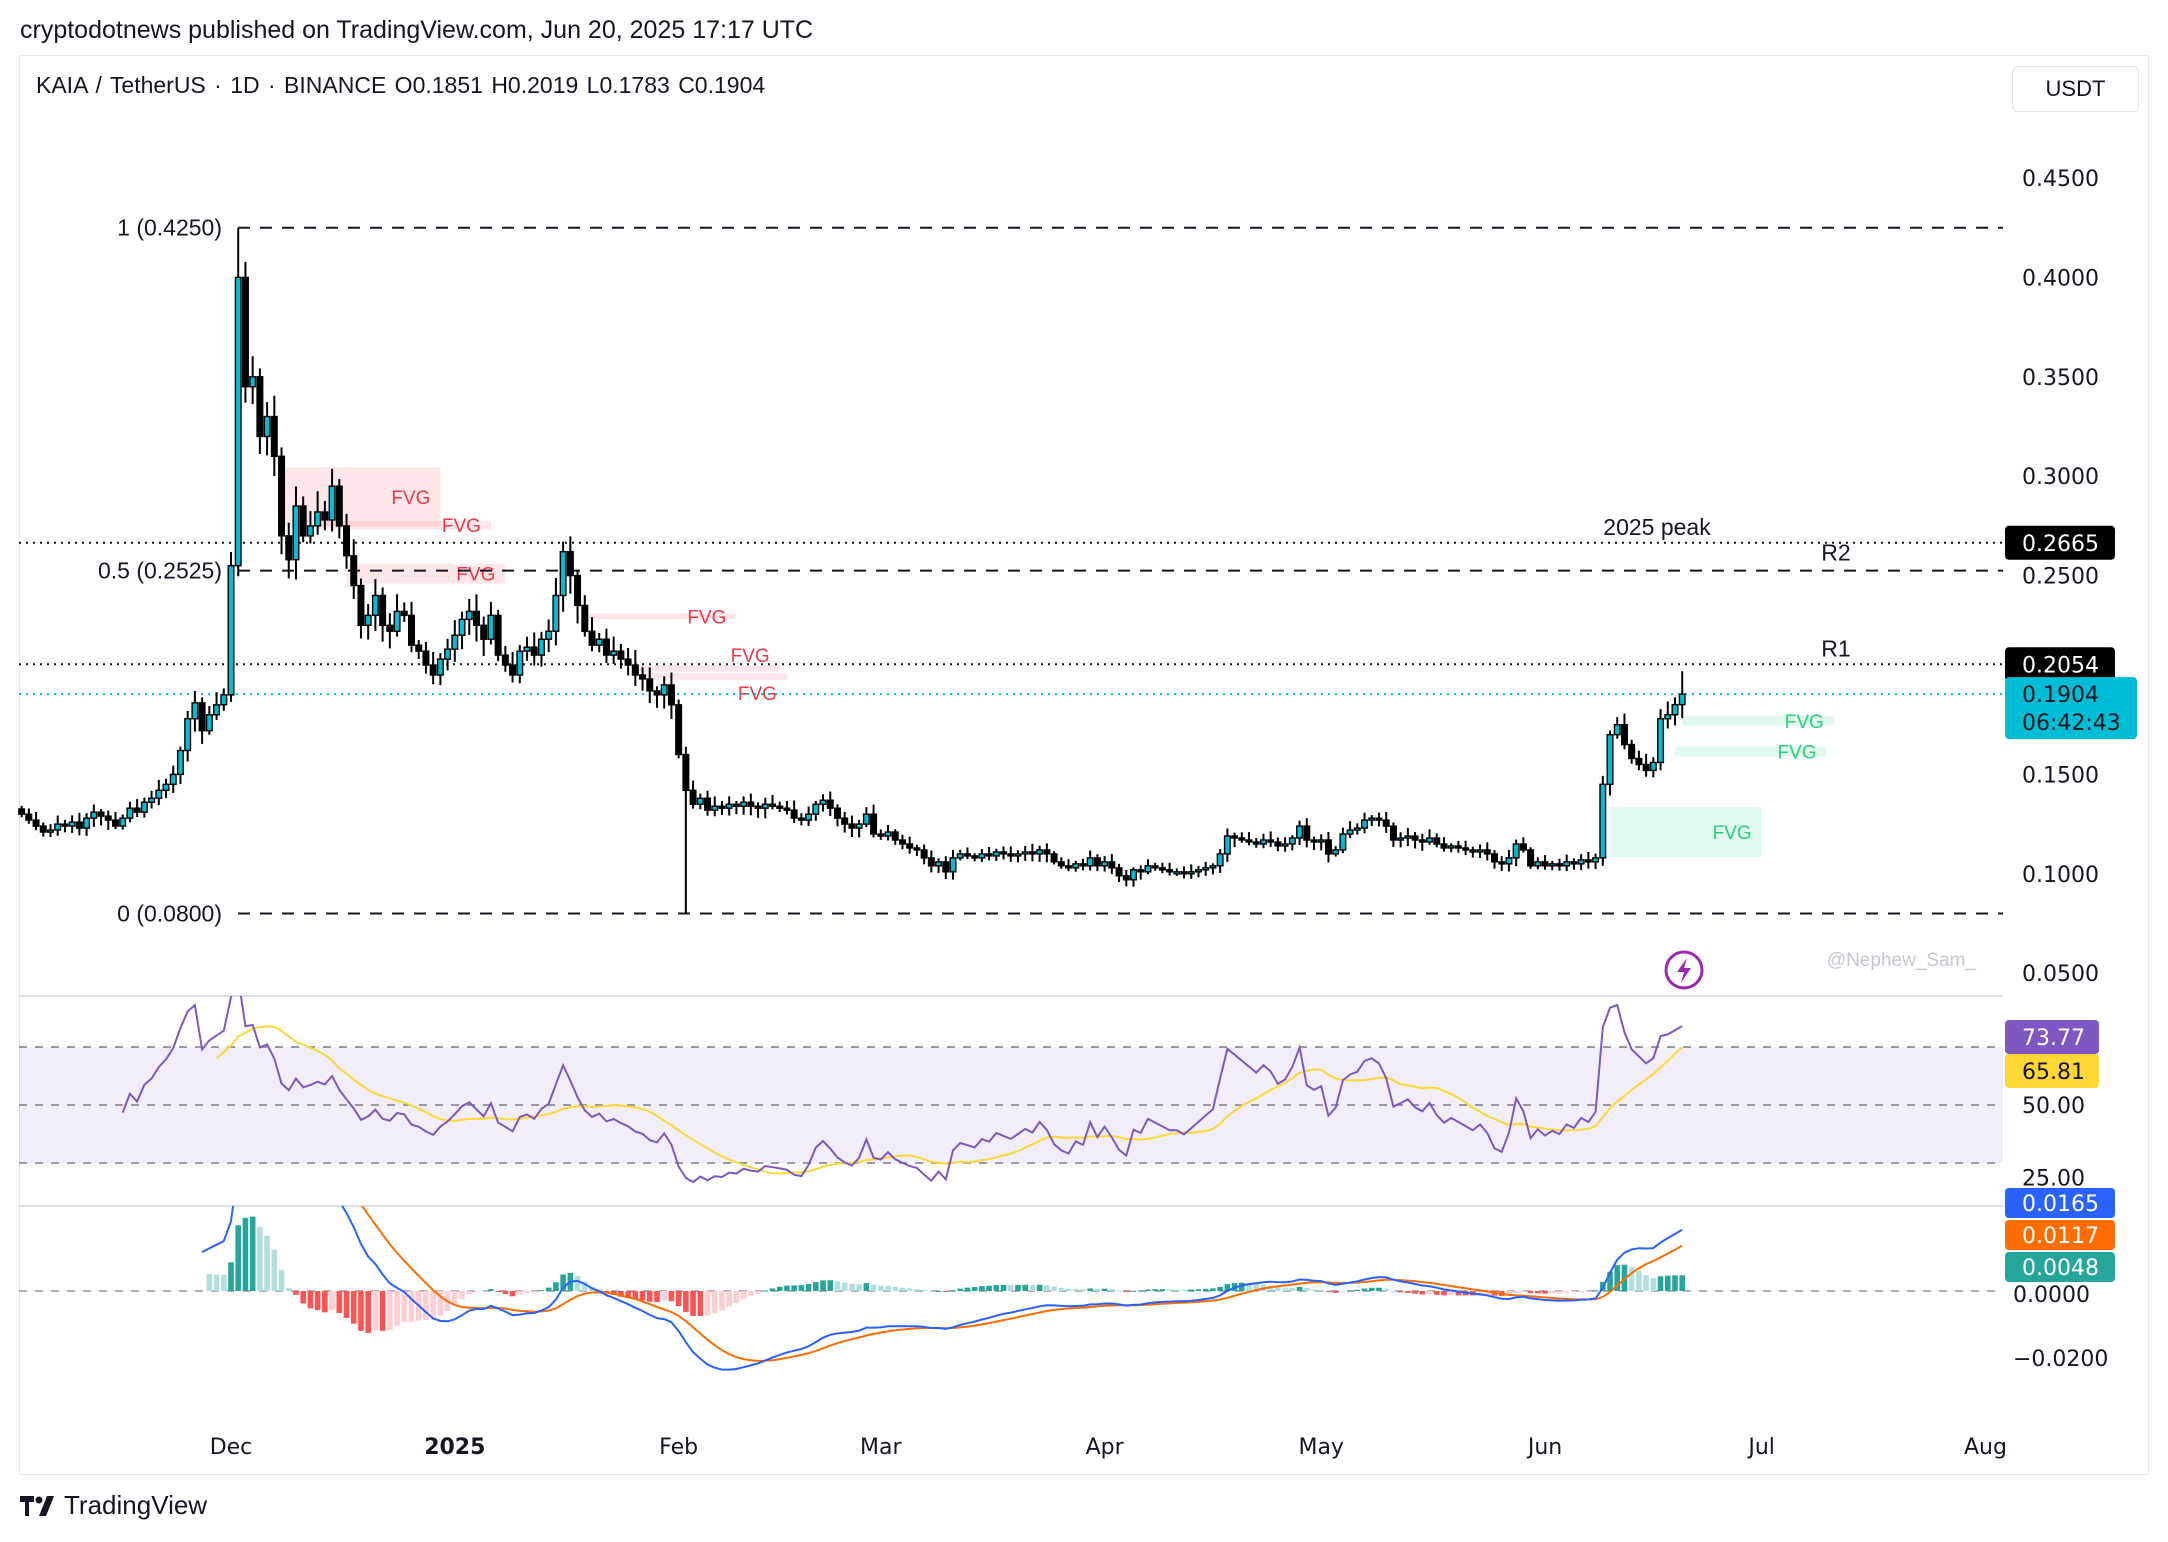 This screenshot has width=2168, height=1542. Describe the element at coordinates (2053, 1072) in the screenshot. I see `rsi-ma-value: 65.81` at that location.